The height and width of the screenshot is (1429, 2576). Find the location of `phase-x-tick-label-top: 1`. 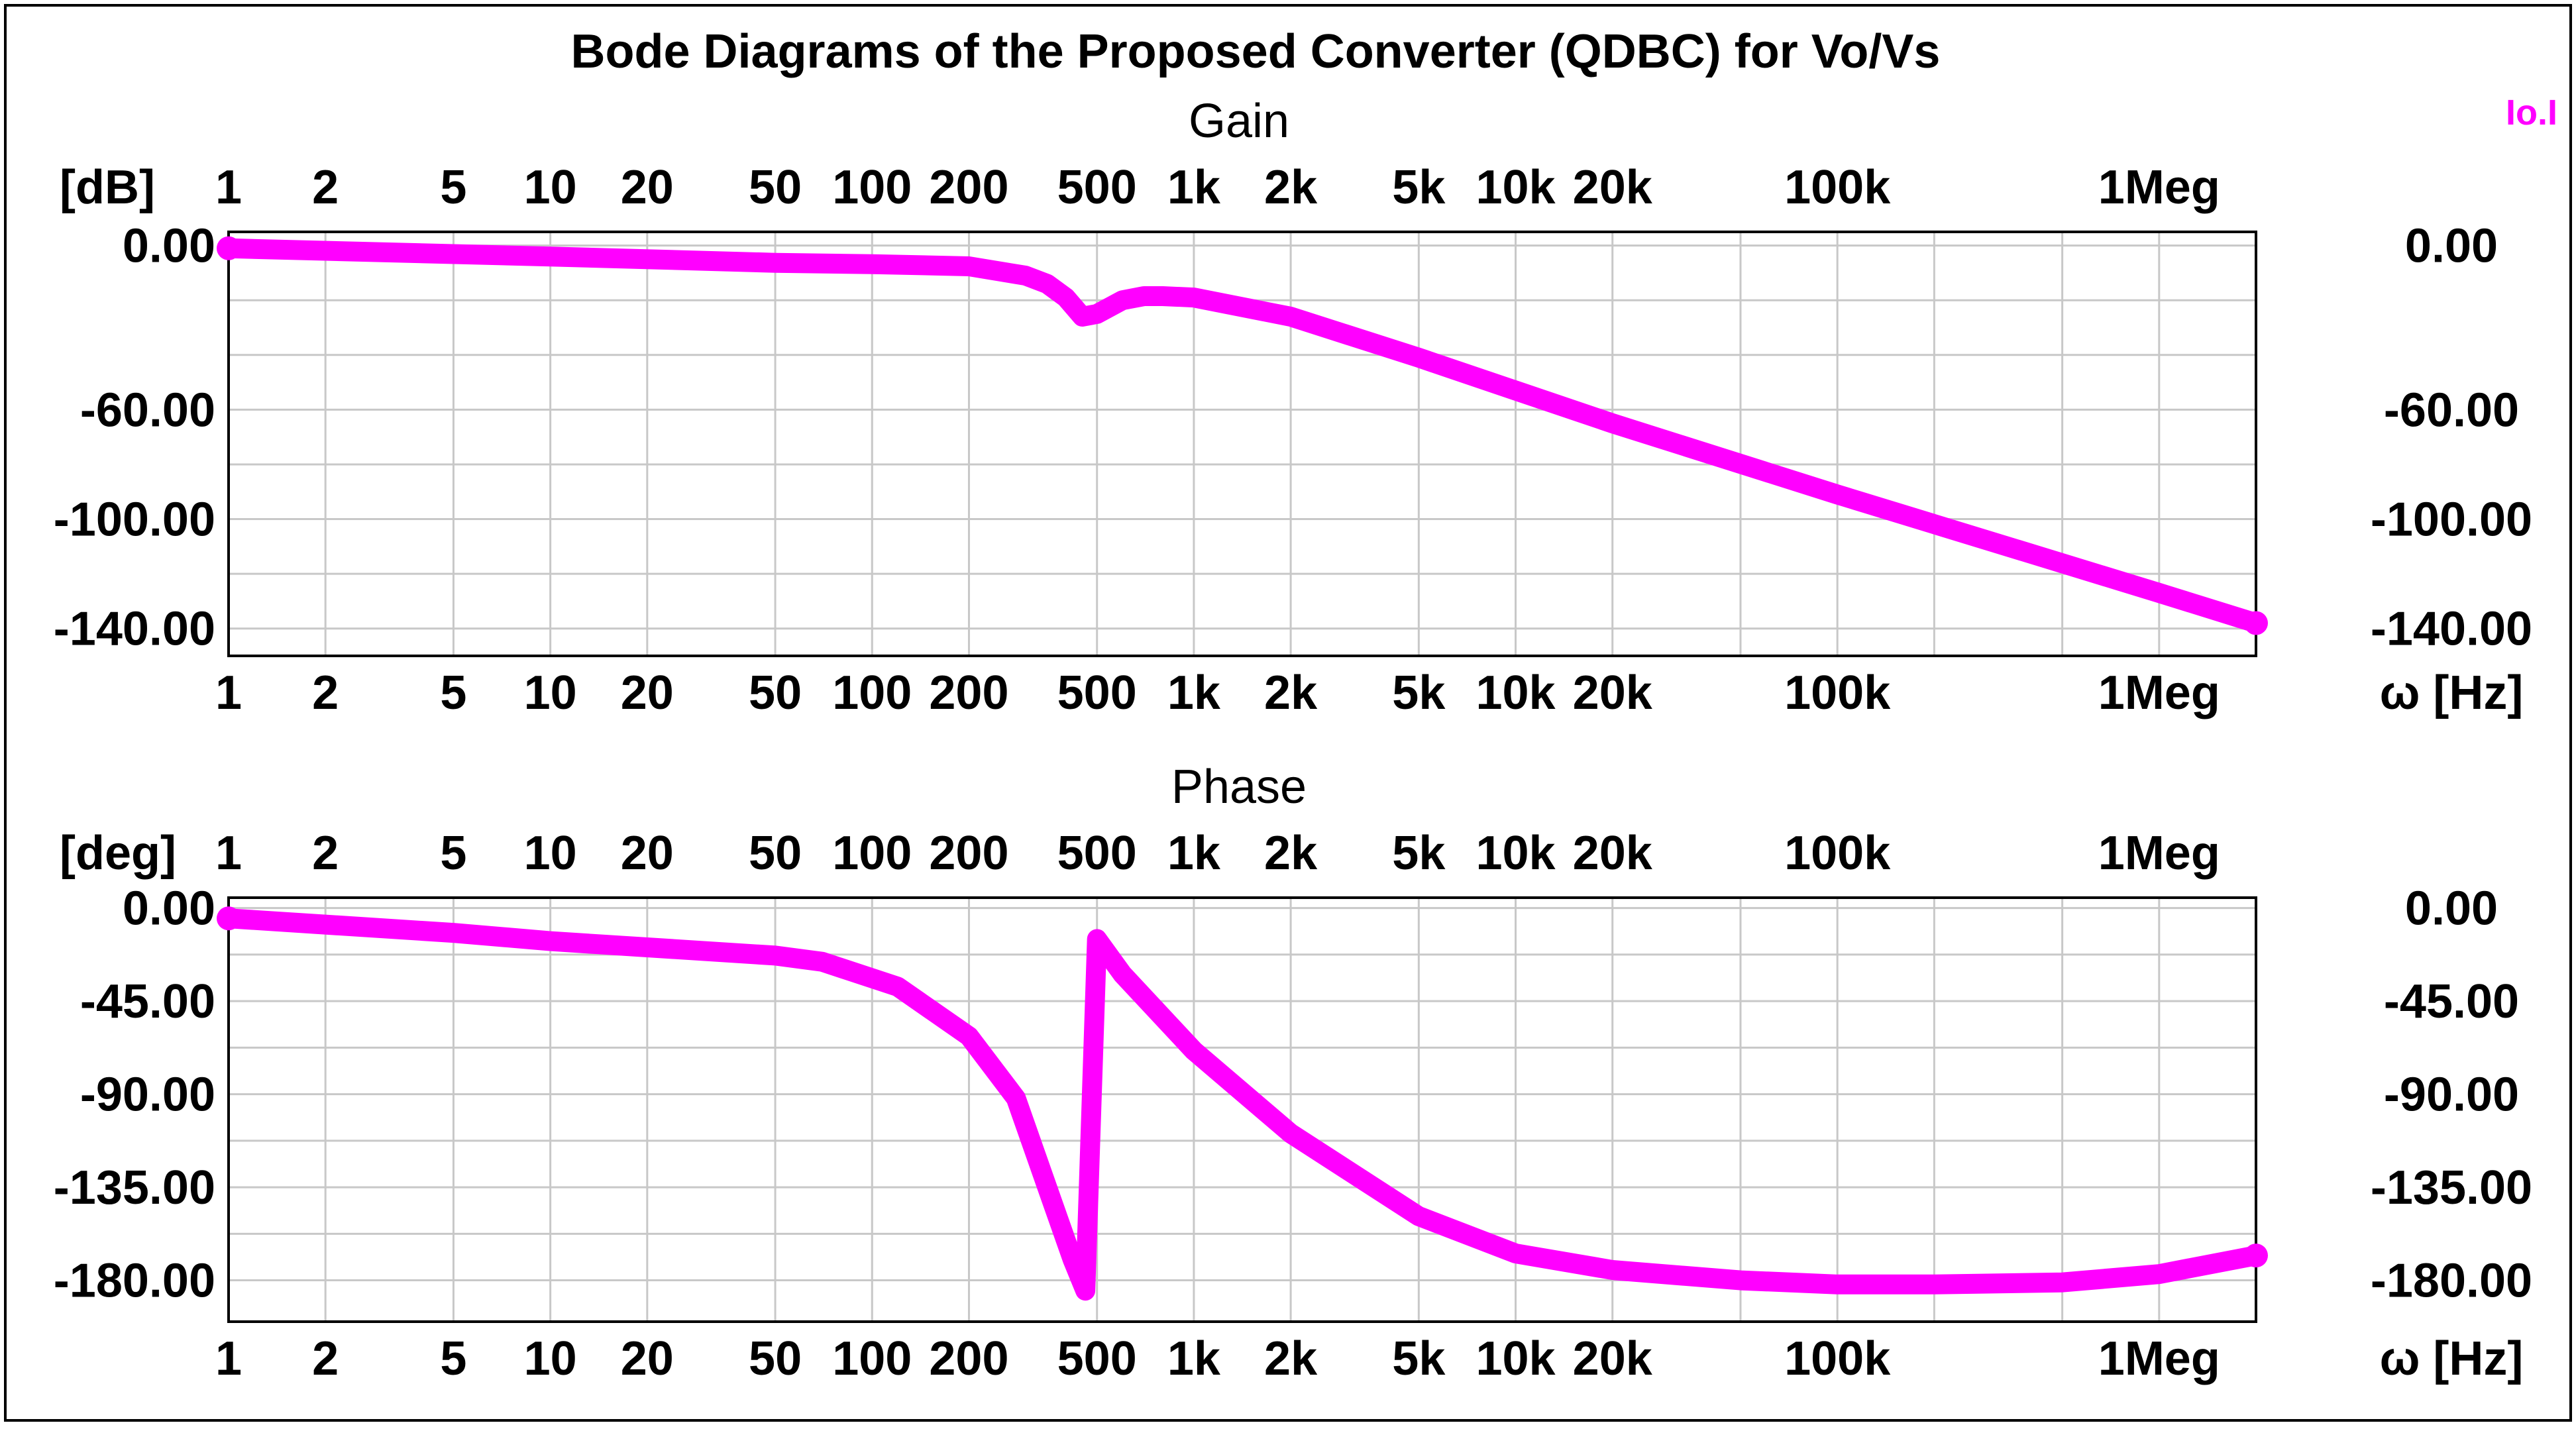

phase-x-tick-label-top: 1 is located at coordinates (228, 853).